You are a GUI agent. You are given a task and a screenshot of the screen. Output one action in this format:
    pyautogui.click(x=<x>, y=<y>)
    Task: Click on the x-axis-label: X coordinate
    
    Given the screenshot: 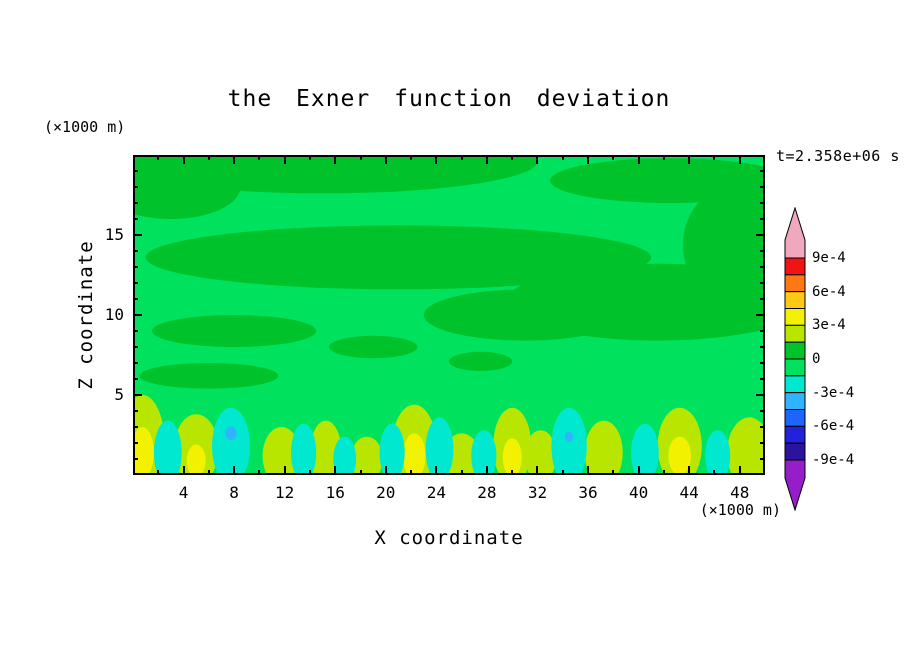 What is the action you would take?
    pyautogui.click(x=449, y=538)
    